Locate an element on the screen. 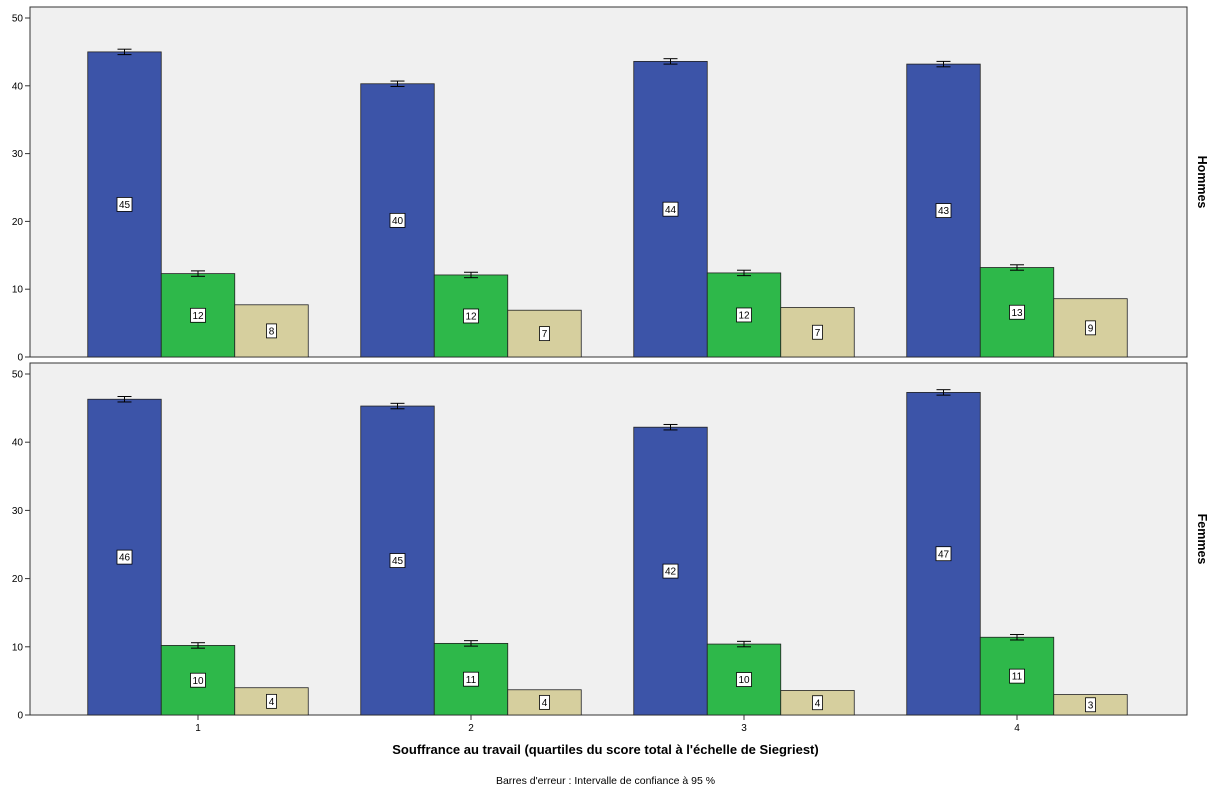  x-tick-label: 4 is located at coordinates (1017, 728).